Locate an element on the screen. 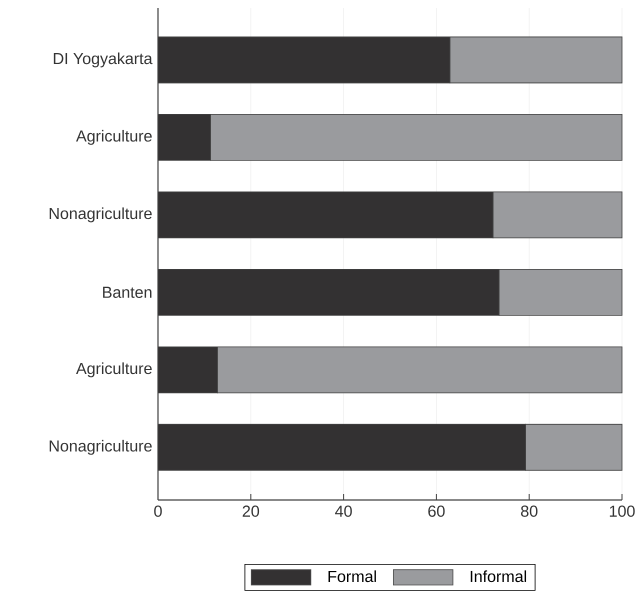 The height and width of the screenshot is (594, 644). x-tick-label: 80 is located at coordinates (529, 511).